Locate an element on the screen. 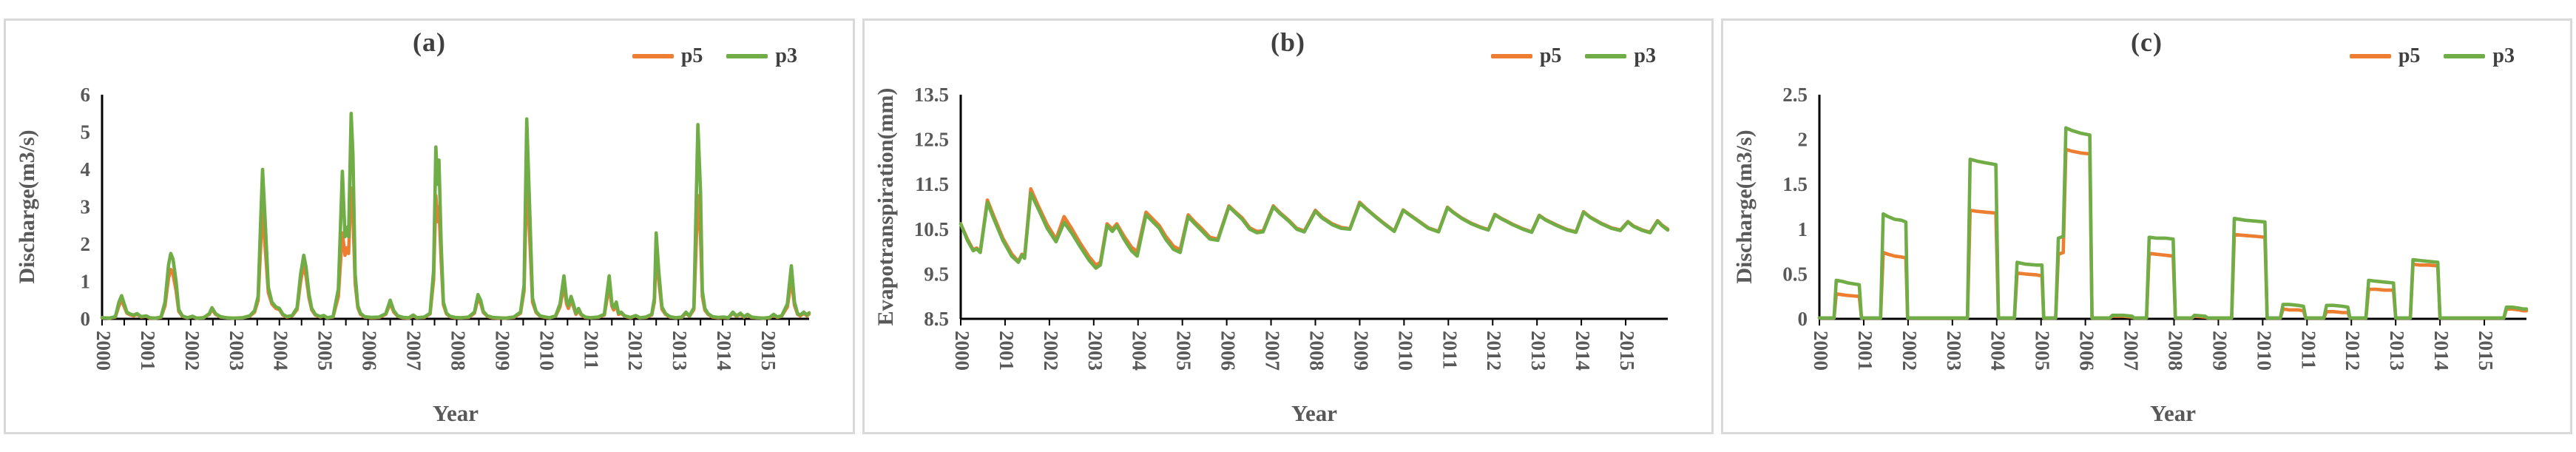  chart-title: (c) is located at coordinates (2147, 42).